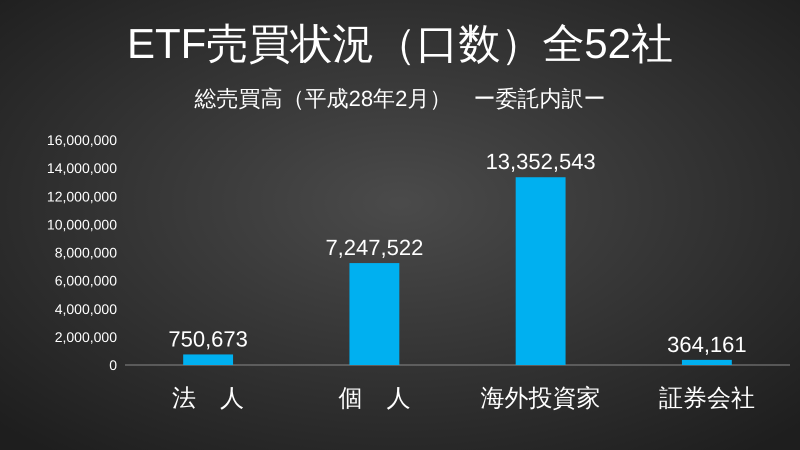 The height and width of the screenshot is (450, 800). Describe the element at coordinates (707, 344) in the screenshot. I see `data-label: 364,161` at that location.